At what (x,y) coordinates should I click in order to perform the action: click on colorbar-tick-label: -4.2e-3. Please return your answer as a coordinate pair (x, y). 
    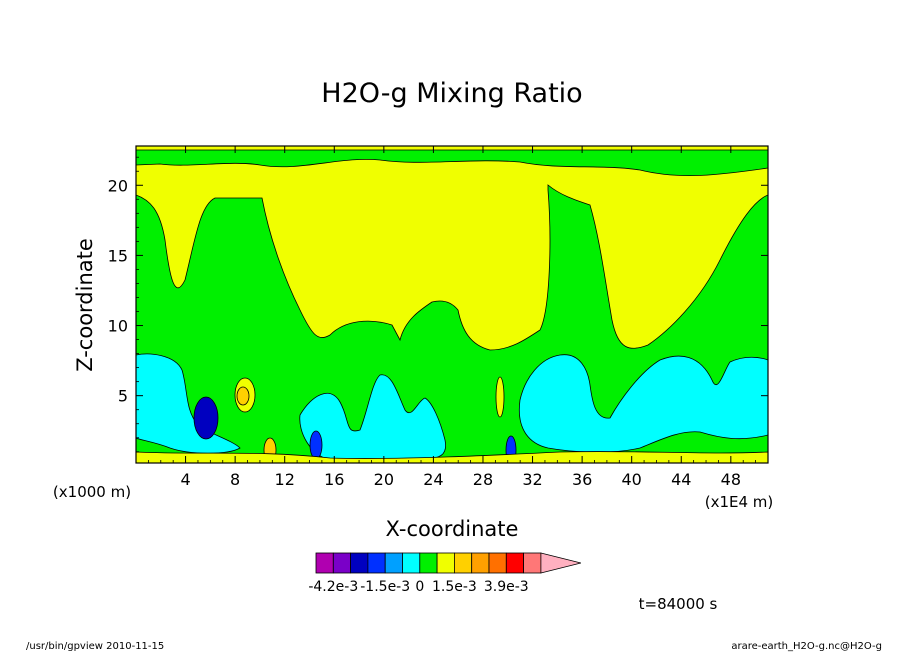
    Looking at the image, I should click on (333, 587).